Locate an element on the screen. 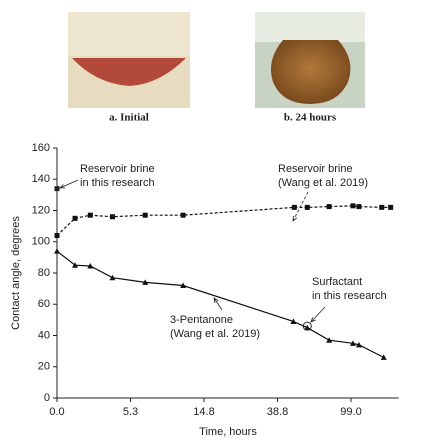  caption: b. 24 hours is located at coordinates (310, 118).